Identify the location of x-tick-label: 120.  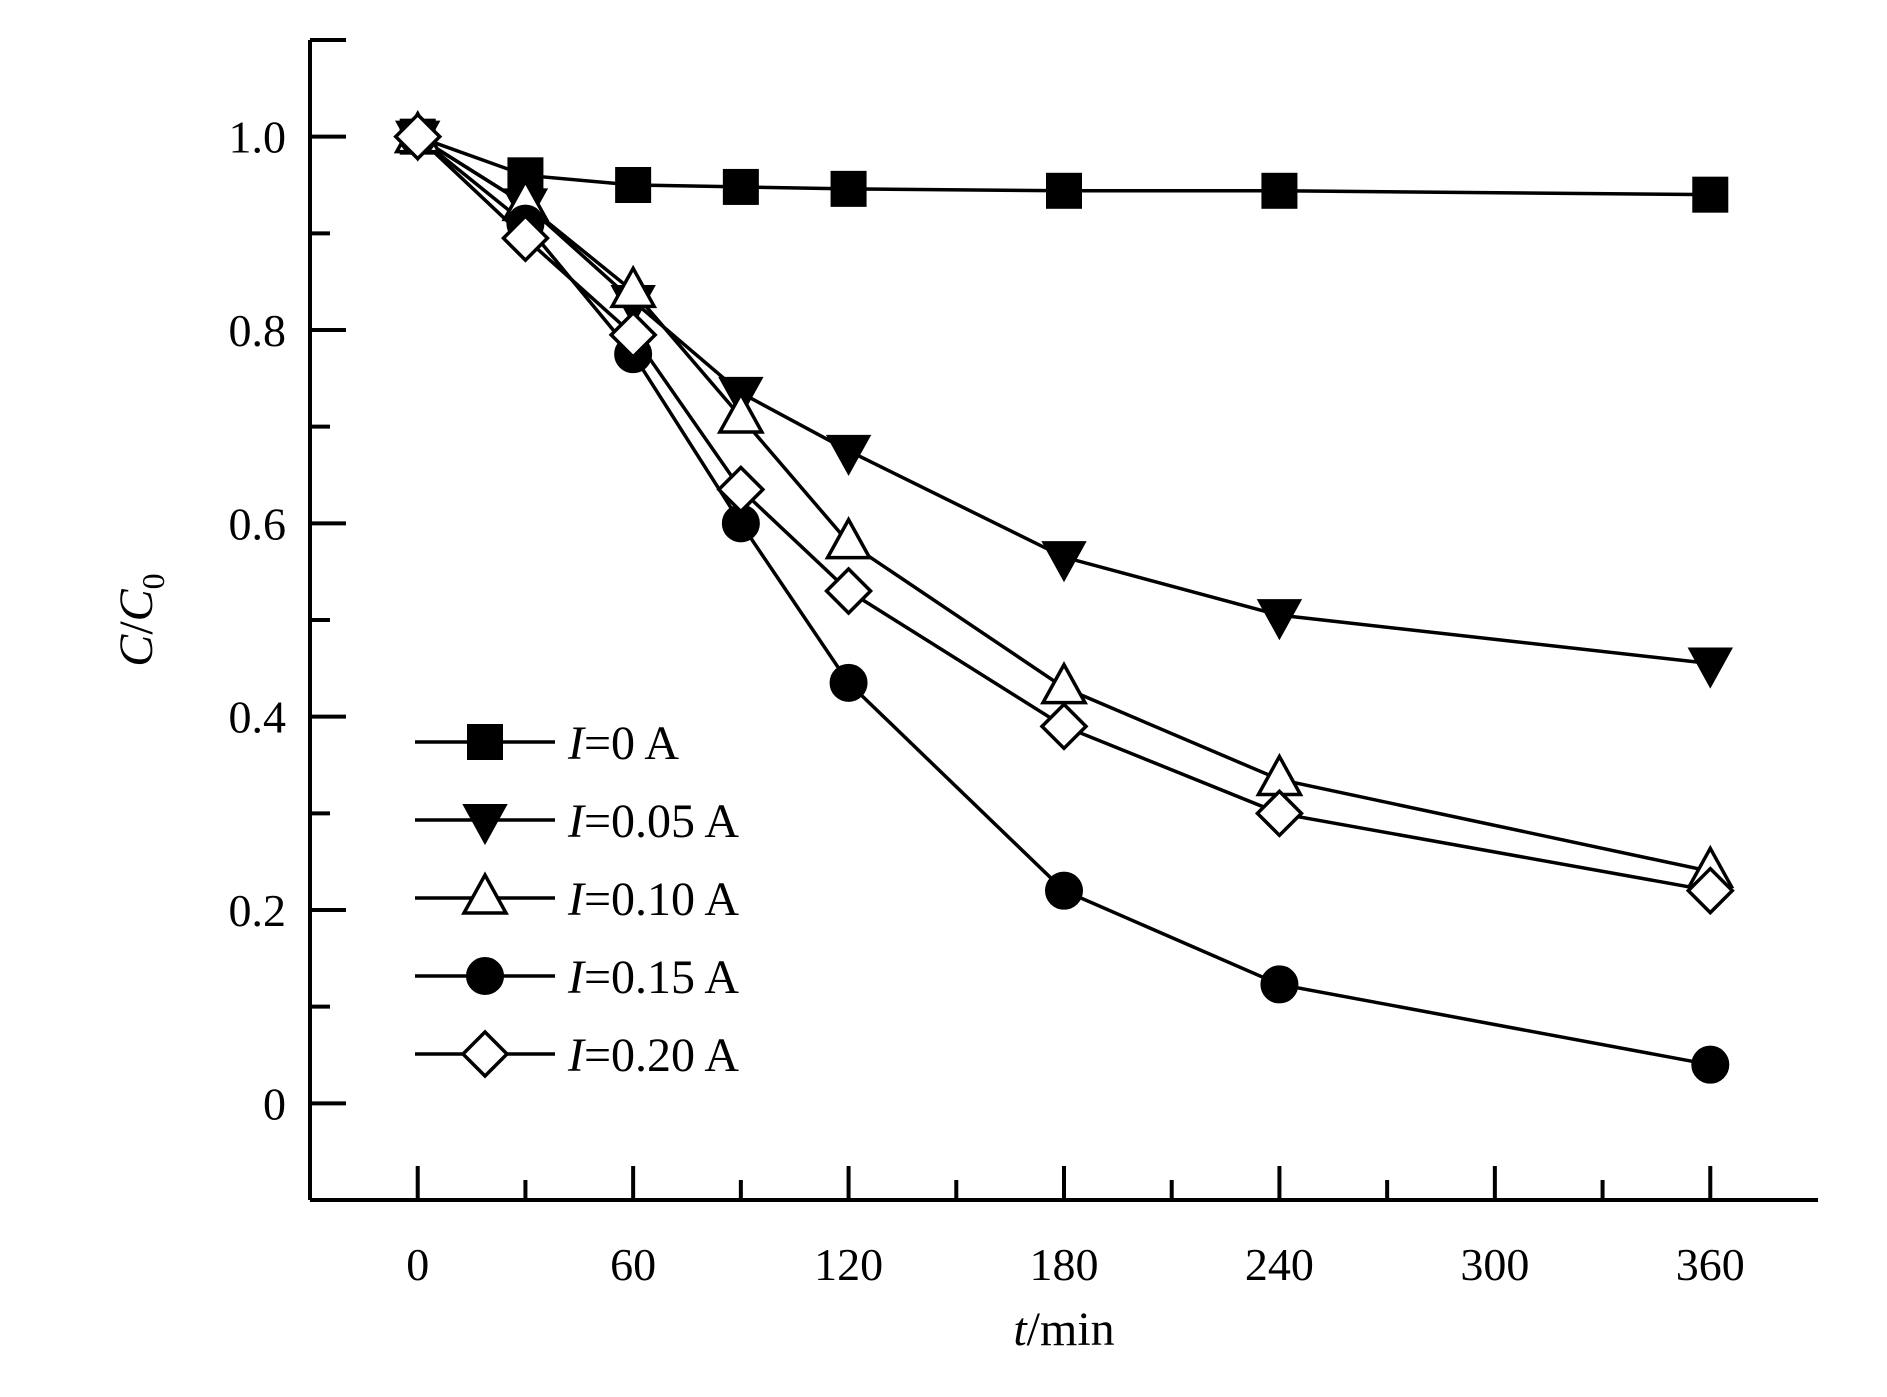
(848, 1264).